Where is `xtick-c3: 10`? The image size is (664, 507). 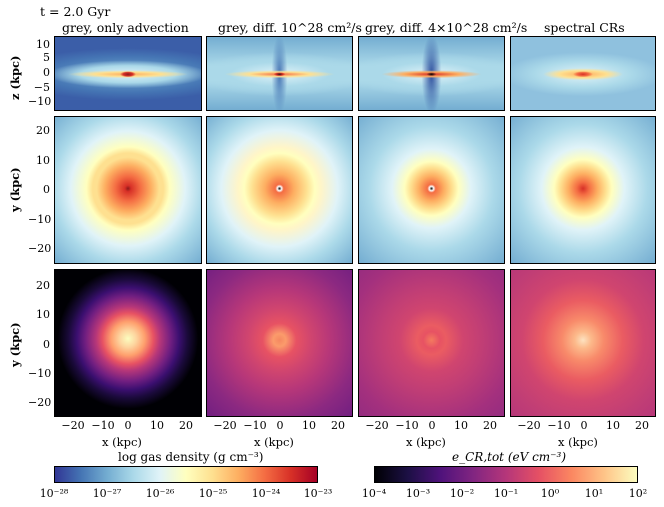 xtick-c3: 10 is located at coordinates (461, 425).